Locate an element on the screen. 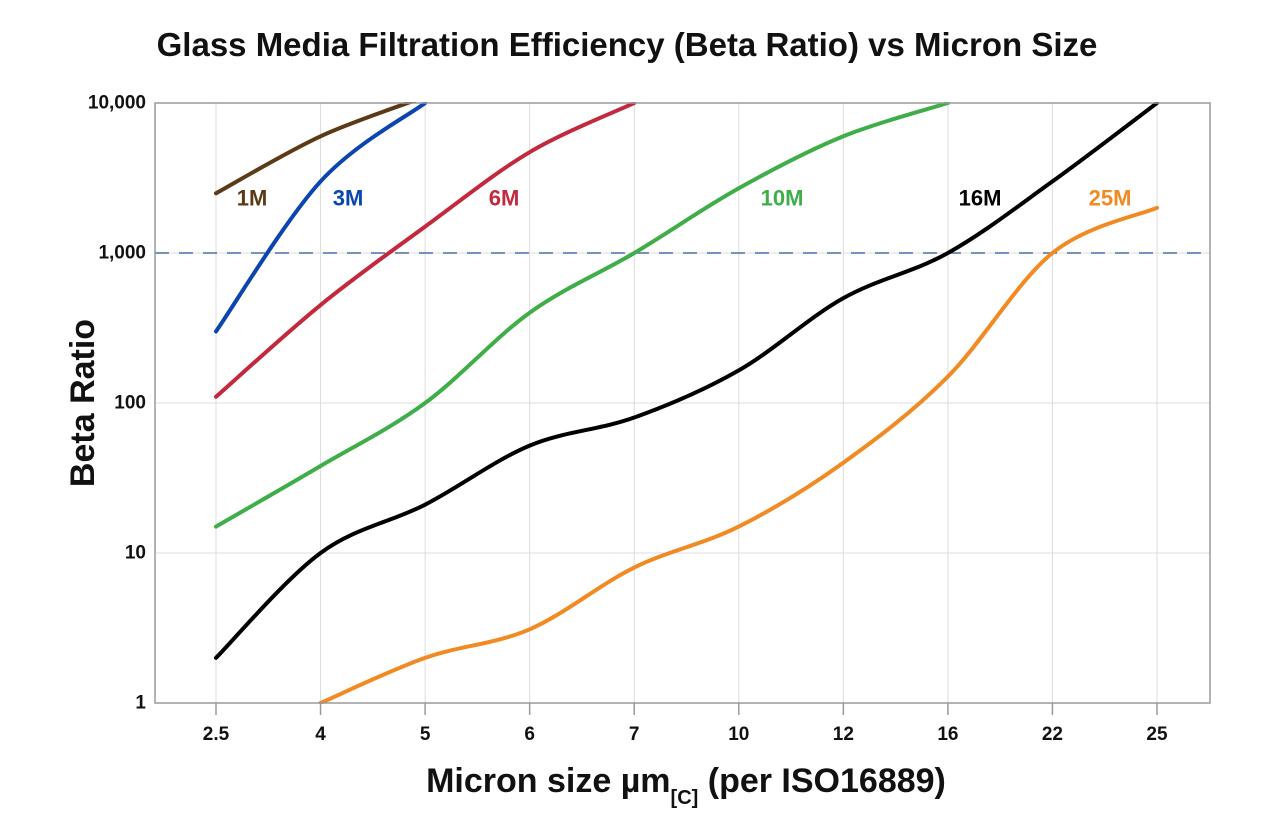 This screenshot has width=1265, height=836. series-label-16M: 16M is located at coordinates (980, 198).